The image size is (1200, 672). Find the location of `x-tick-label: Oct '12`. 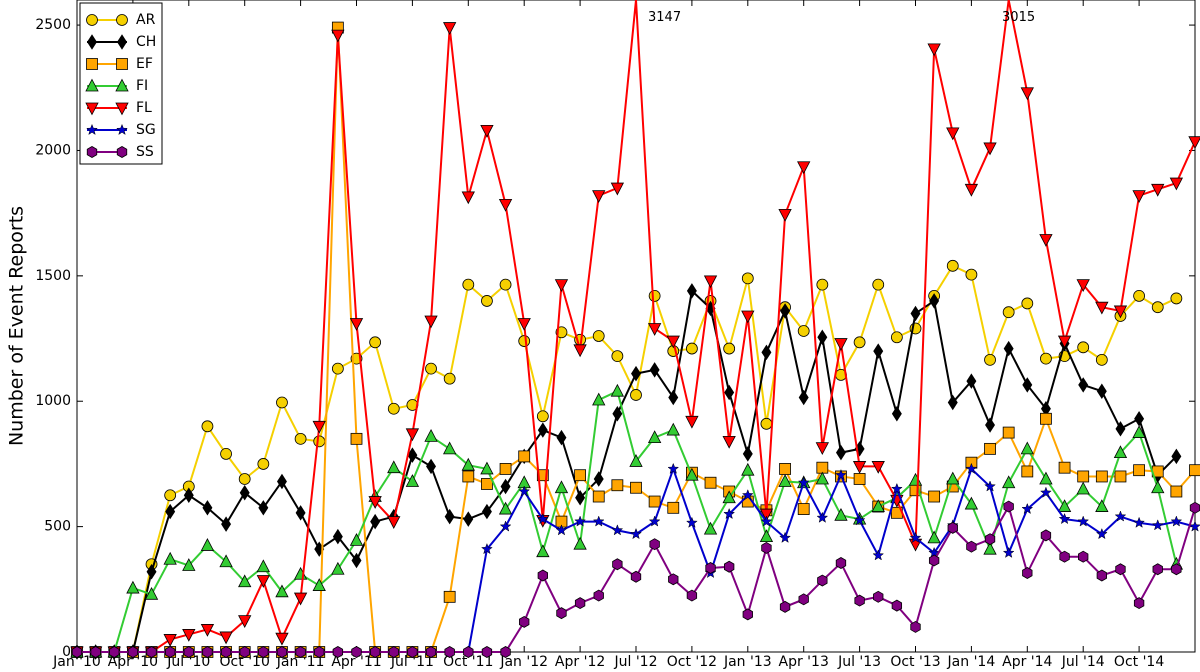

x-tick-label: Oct '12 is located at coordinates (692, 662).